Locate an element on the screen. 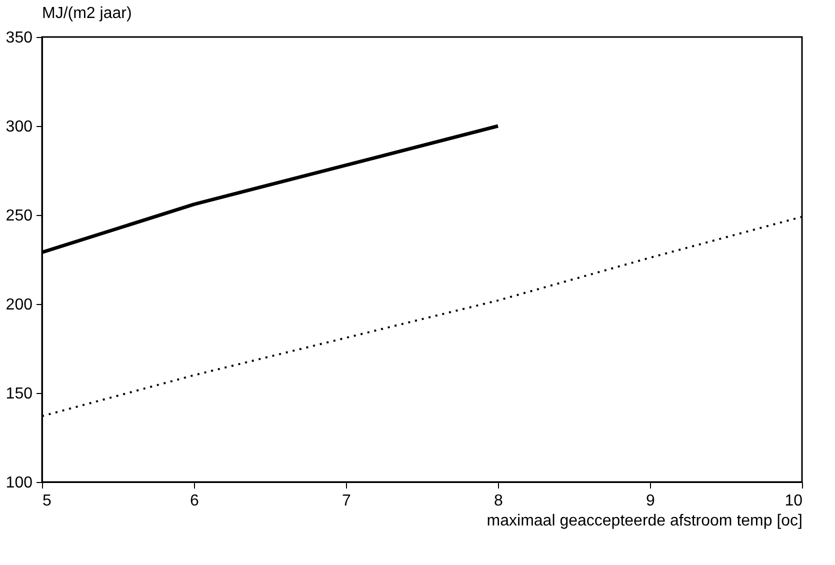  y-tick-label: 350 is located at coordinates (19, 38).